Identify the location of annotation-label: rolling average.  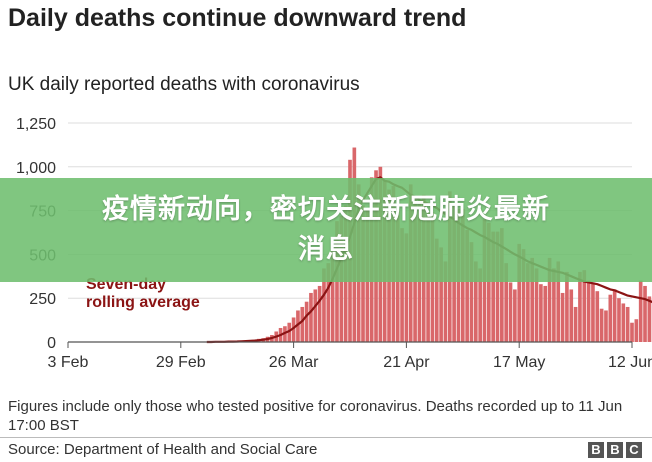
(143, 302).